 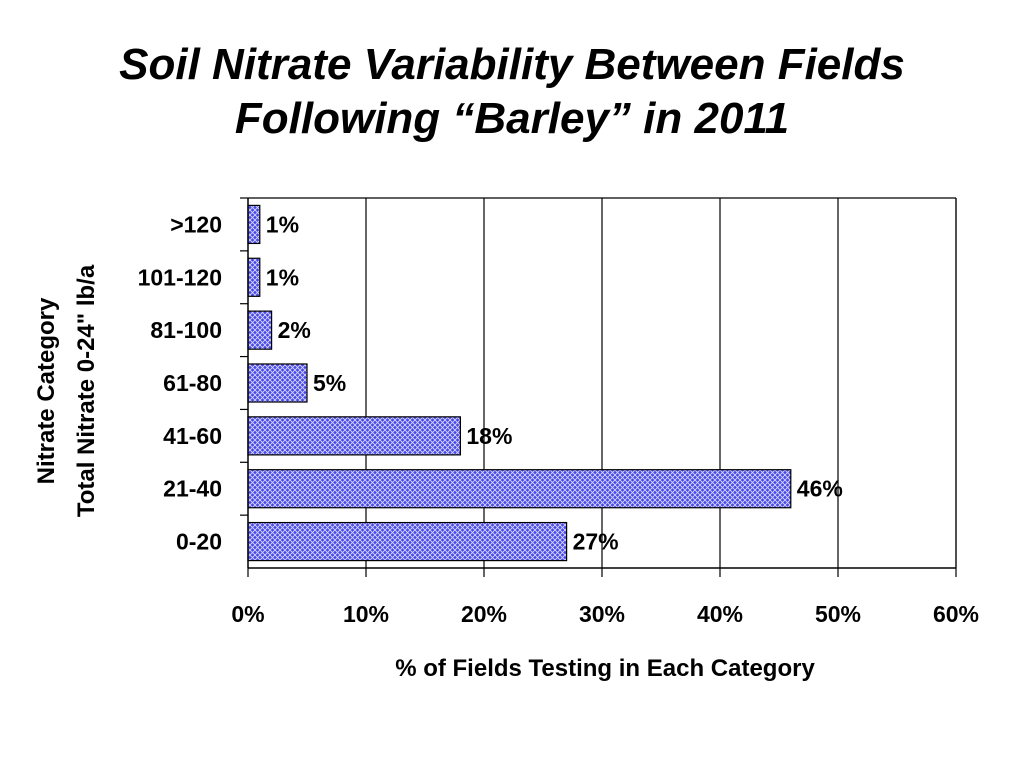 I want to click on x-tick-label-0: 0%, so click(x=247, y=614).